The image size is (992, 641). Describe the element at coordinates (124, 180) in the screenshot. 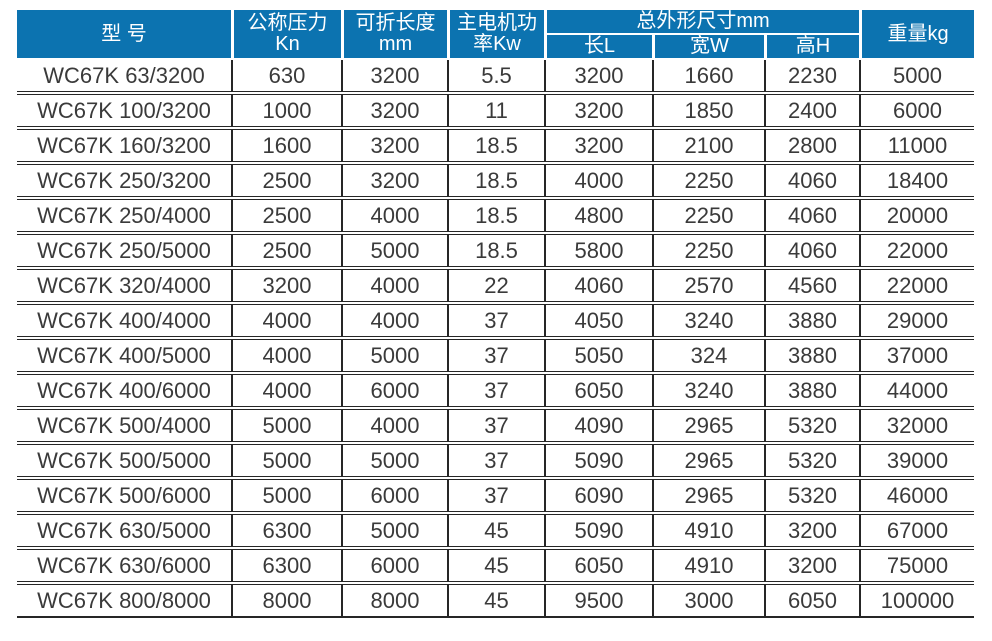

I see `cell-model: WC67K 250/3200` at that location.